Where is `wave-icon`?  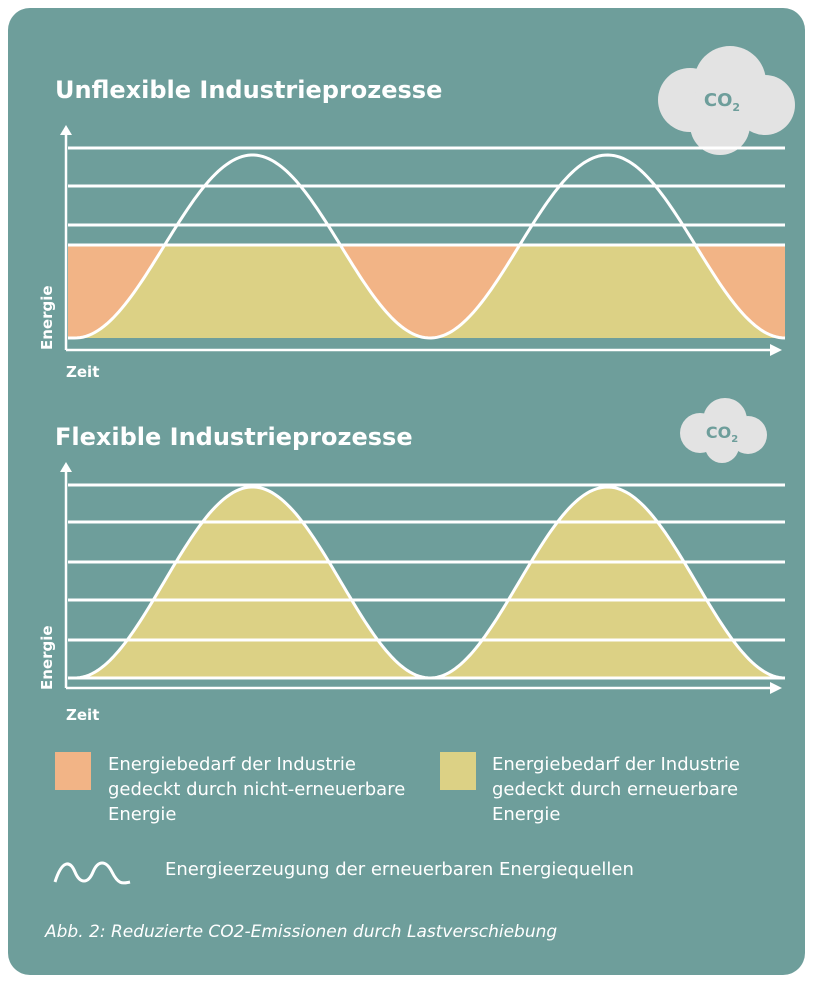 wave-icon is located at coordinates (92, 873).